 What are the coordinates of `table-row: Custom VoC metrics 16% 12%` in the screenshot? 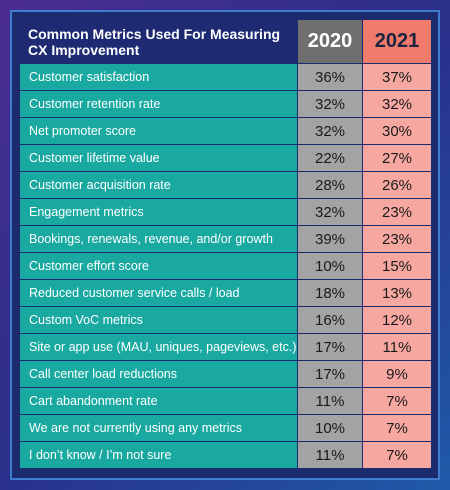 It's located at (225, 320).